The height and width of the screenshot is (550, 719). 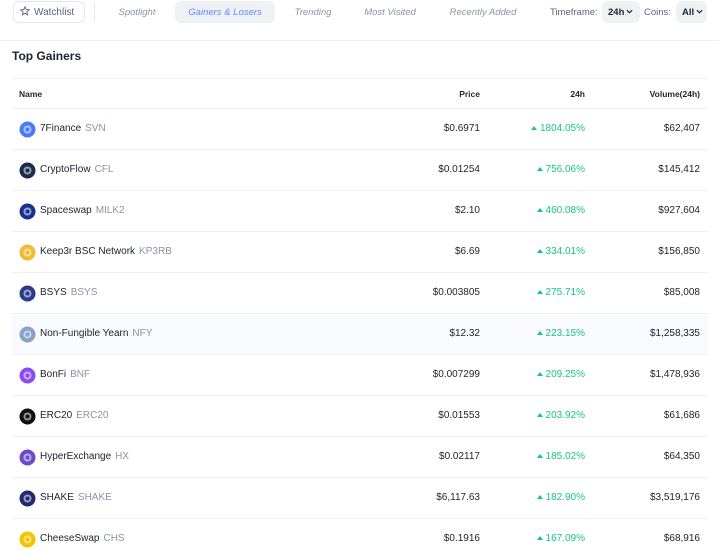 I want to click on change-value: 182.90%, so click(x=565, y=497).